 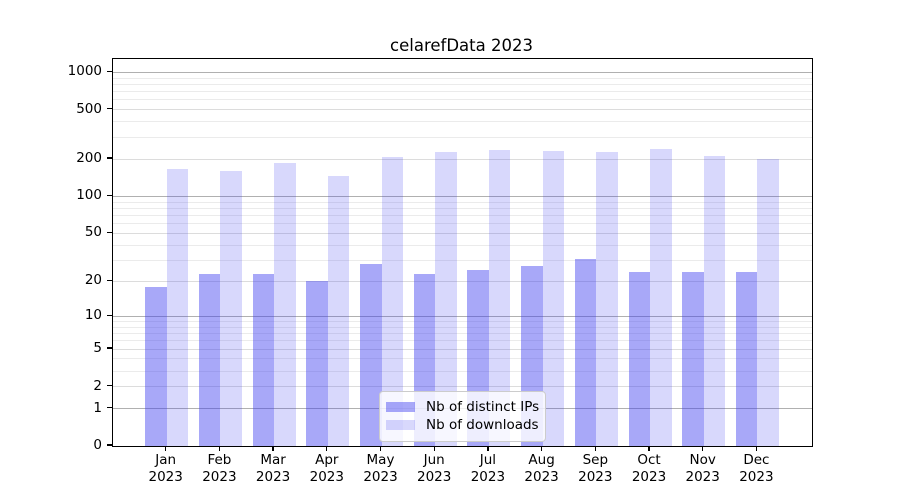 I want to click on chart-title: celarefData 2023, so click(x=461, y=45).